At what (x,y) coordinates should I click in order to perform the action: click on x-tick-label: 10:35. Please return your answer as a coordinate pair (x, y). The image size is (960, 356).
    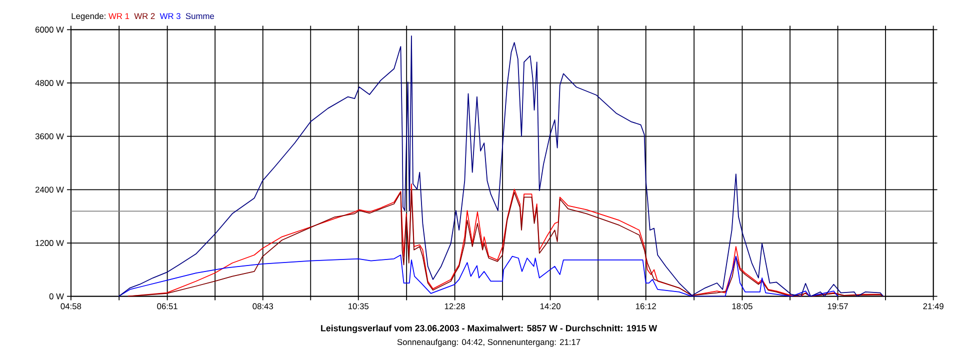
    Looking at the image, I should click on (358, 306).